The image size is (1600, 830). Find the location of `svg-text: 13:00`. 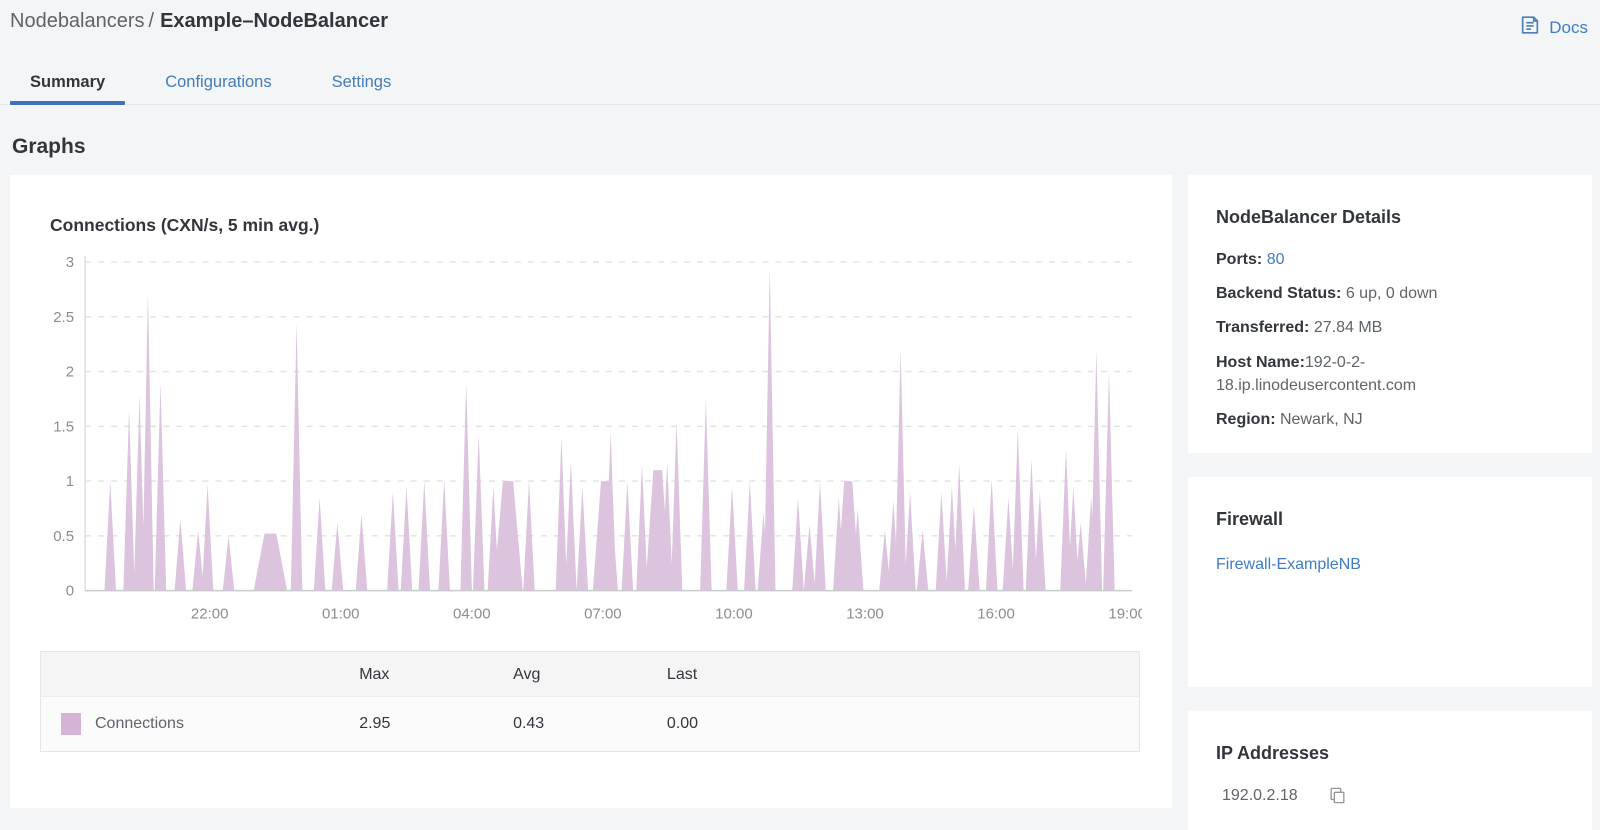

svg-text: 13:00 is located at coordinates (865, 614).